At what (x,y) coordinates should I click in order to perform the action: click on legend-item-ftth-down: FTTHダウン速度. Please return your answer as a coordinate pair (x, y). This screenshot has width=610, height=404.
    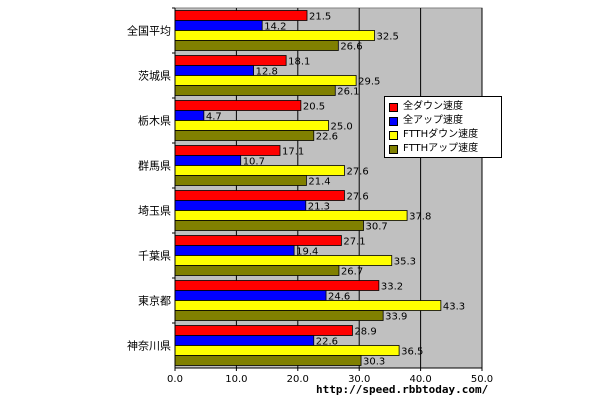
    Looking at the image, I should click on (443, 135).